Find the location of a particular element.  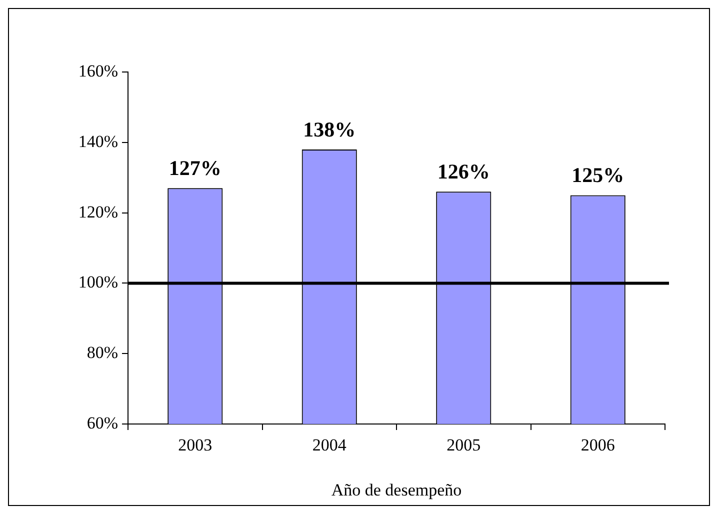

data-label: 126% is located at coordinates (463, 172).